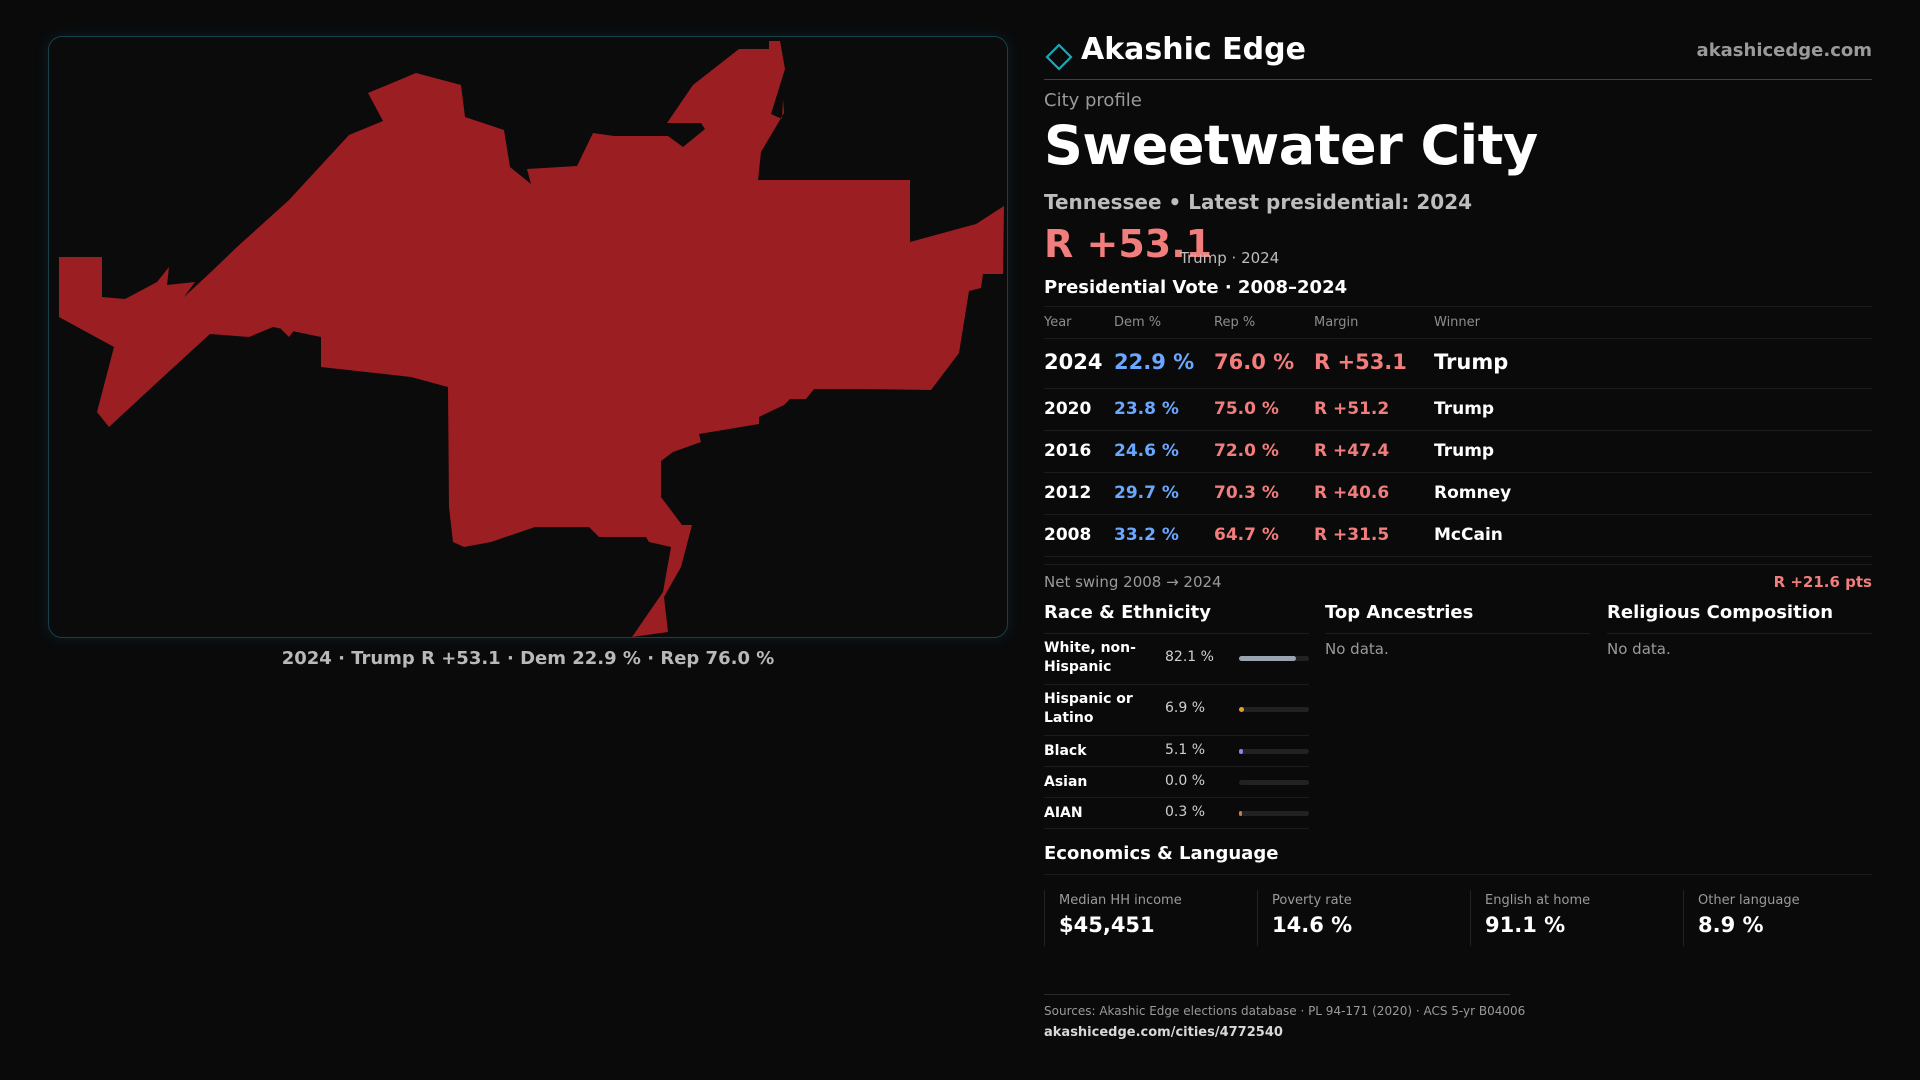 The image size is (1920, 1080). Describe the element at coordinates (1254, 362) in the screenshot. I see `row-rep: 76.0 %` at that location.